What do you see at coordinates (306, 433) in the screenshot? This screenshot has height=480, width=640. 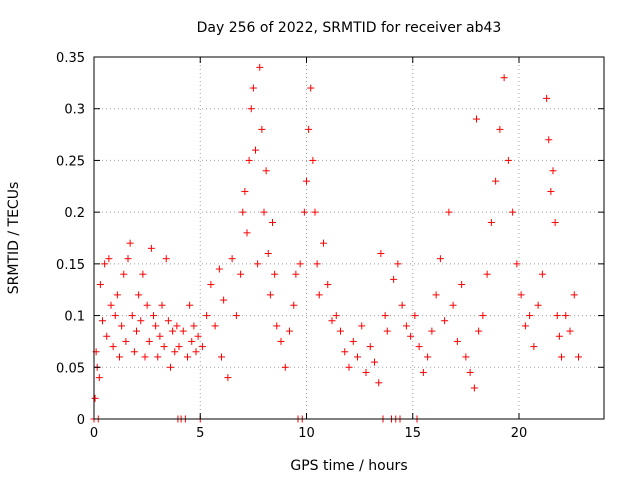 I see `x-tick-label: 10` at bounding box center [306, 433].